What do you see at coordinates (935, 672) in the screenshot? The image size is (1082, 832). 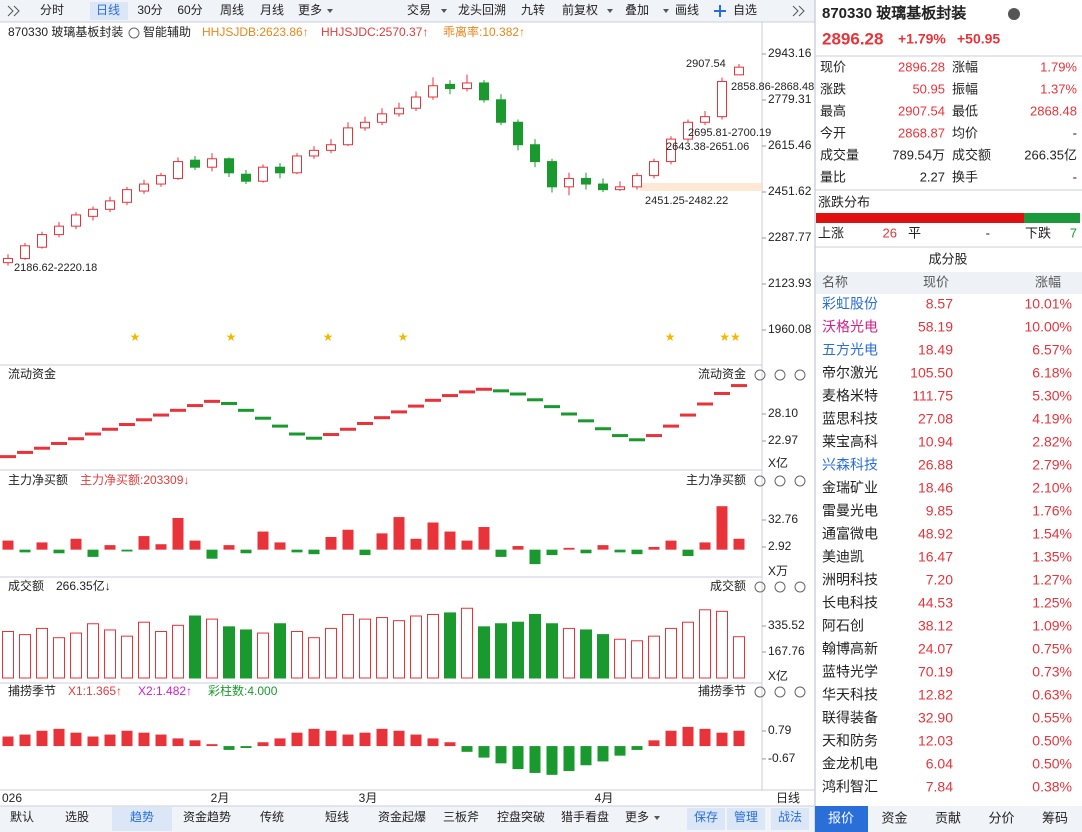 I see `stock-price: 70.19` at bounding box center [935, 672].